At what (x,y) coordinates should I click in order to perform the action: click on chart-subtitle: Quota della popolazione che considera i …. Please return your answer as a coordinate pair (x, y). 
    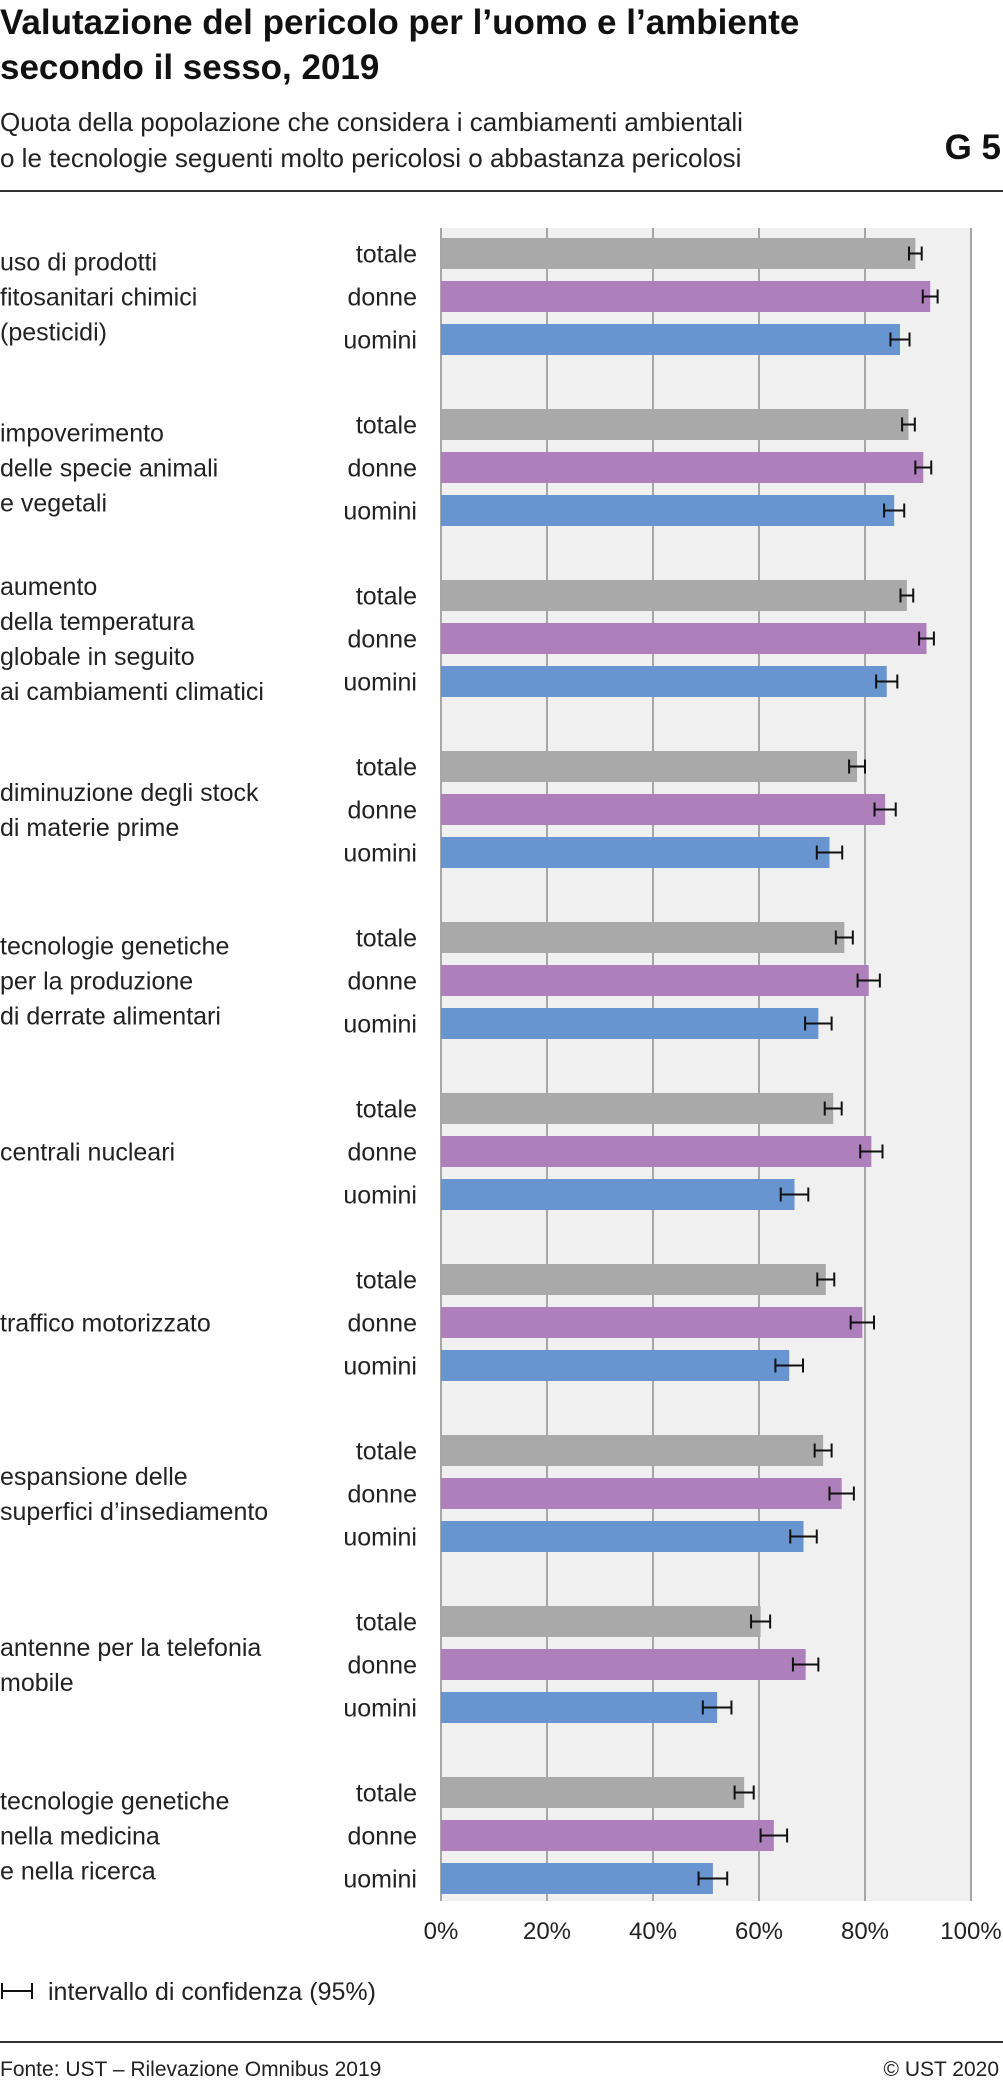
    Looking at the image, I should click on (450, 140).